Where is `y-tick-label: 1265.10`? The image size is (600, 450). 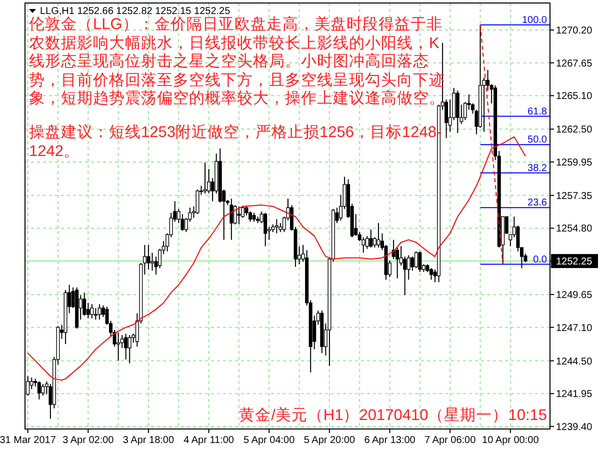
y-tick-label: 1265.10 is located at coordinates (574, 96).